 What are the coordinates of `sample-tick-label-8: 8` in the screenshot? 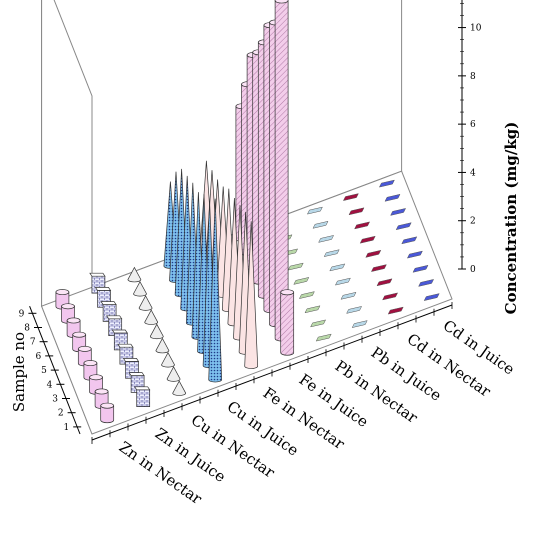 It's located at (27, 329).